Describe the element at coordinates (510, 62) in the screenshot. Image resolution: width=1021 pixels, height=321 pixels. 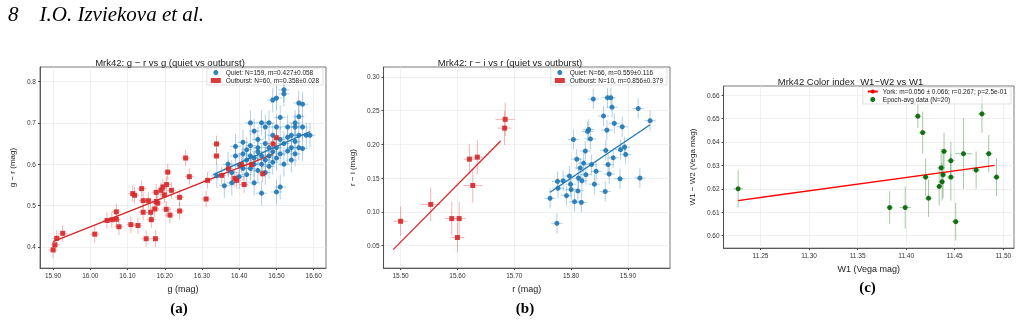
I see `chart-title: Mrk42: r − i vs r (quiet vs outburst)` at that location.